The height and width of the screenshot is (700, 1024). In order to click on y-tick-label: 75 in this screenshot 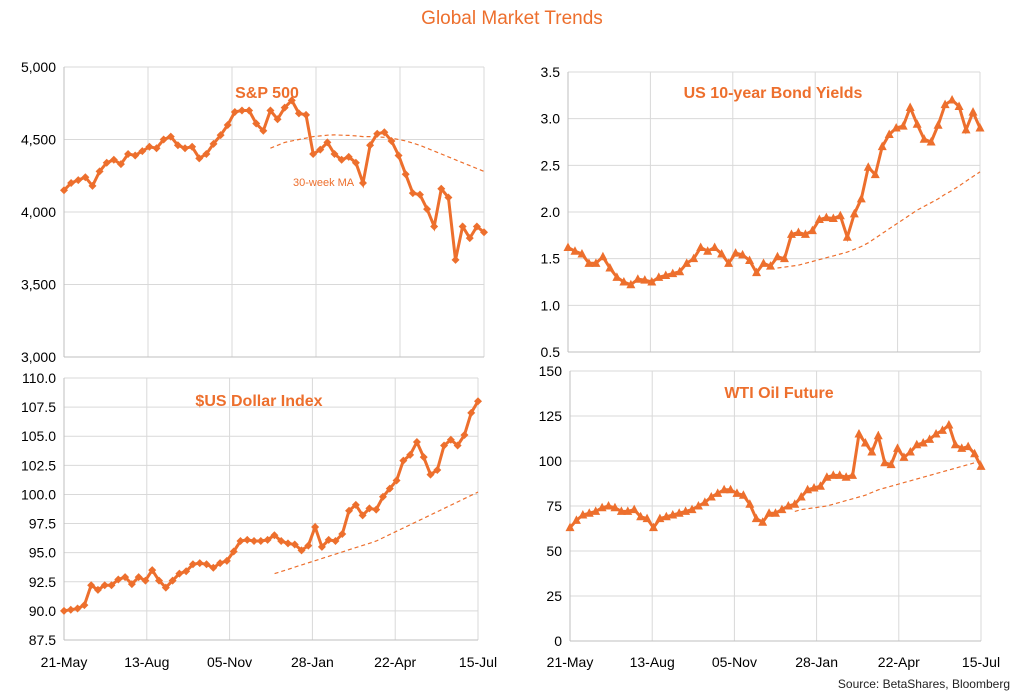, I will do `click(554, 506)`.